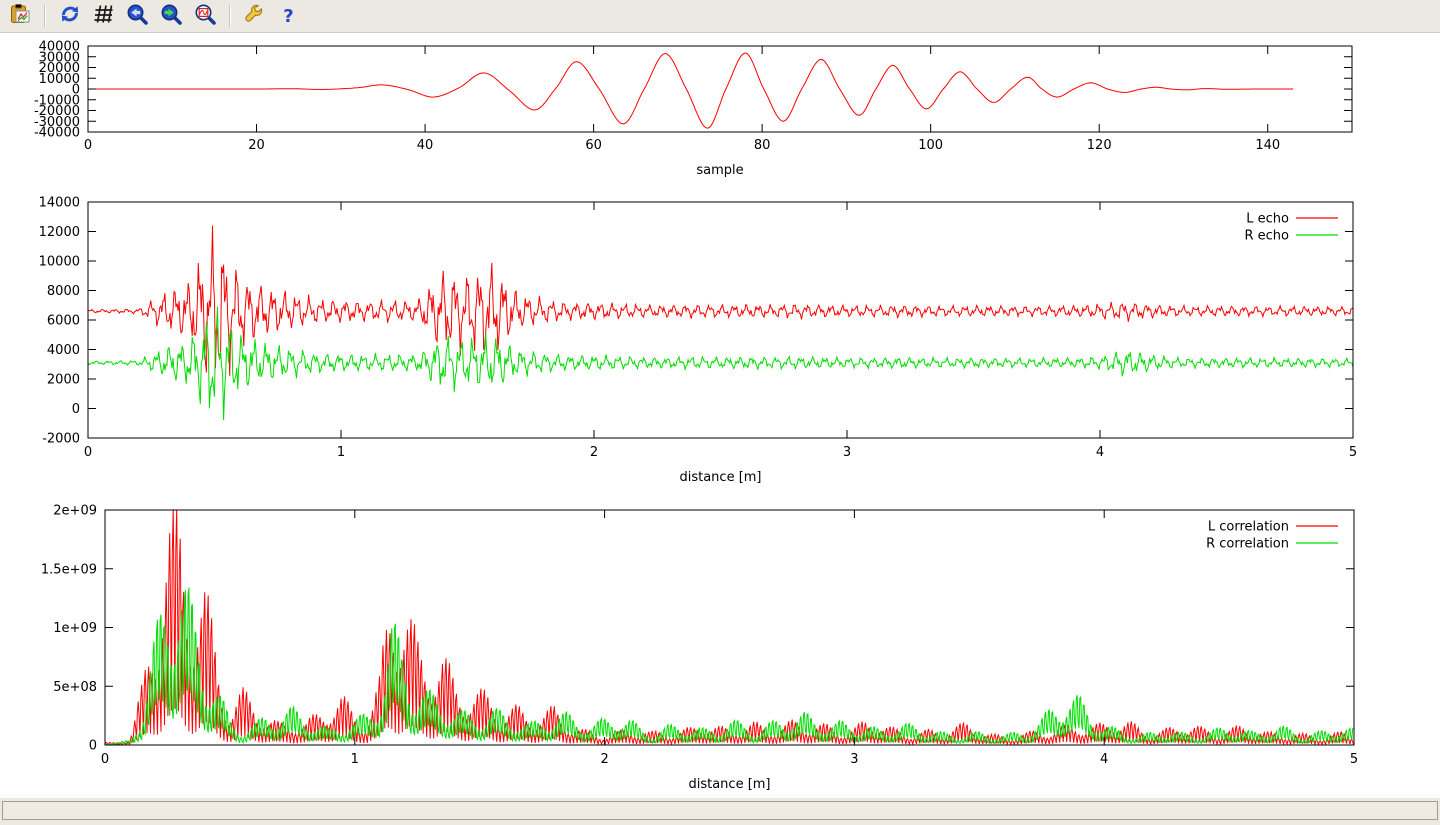  Describe the element at coordinates (719, 170) in the screenshot. I see `x-axis-title: sample` at that location.